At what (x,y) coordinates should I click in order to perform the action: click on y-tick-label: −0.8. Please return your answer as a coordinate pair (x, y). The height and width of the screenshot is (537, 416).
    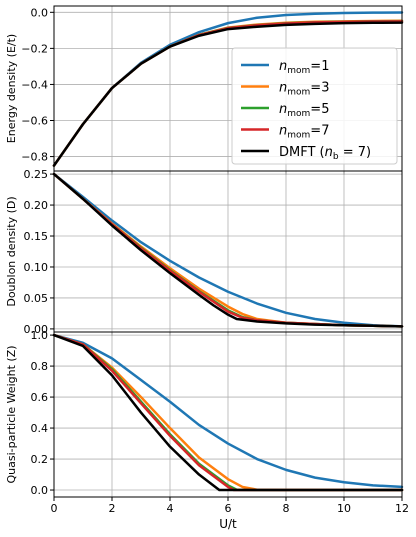
    Looking at the image, I should click on (34, 157).